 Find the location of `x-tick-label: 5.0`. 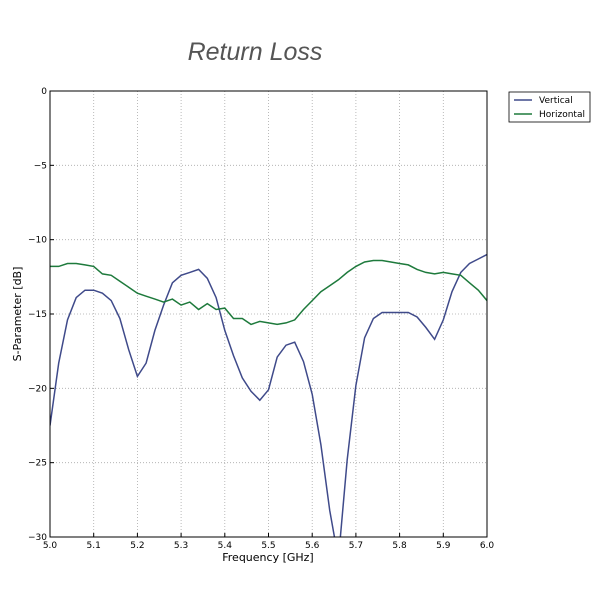

x-tick-label: 5.0 is located at coordinates (50, 546).